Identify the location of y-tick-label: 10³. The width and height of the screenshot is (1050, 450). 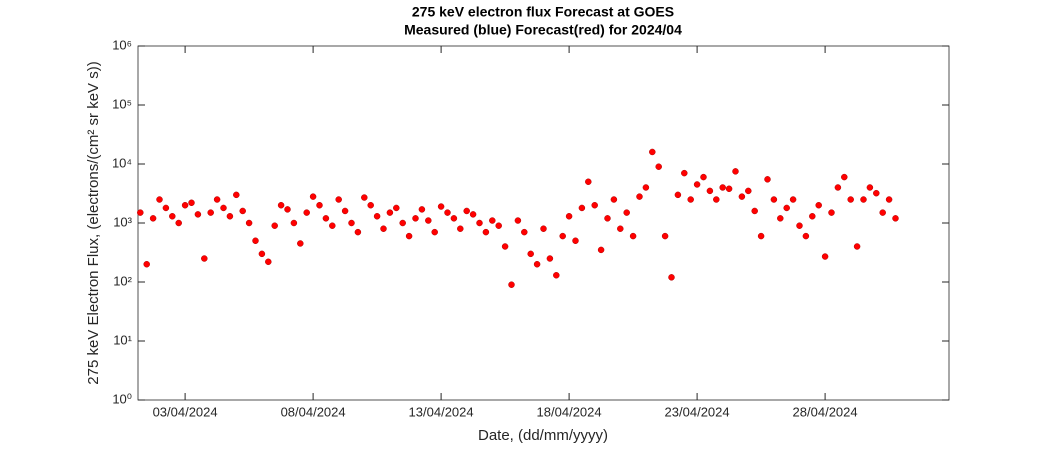
(122, 221).